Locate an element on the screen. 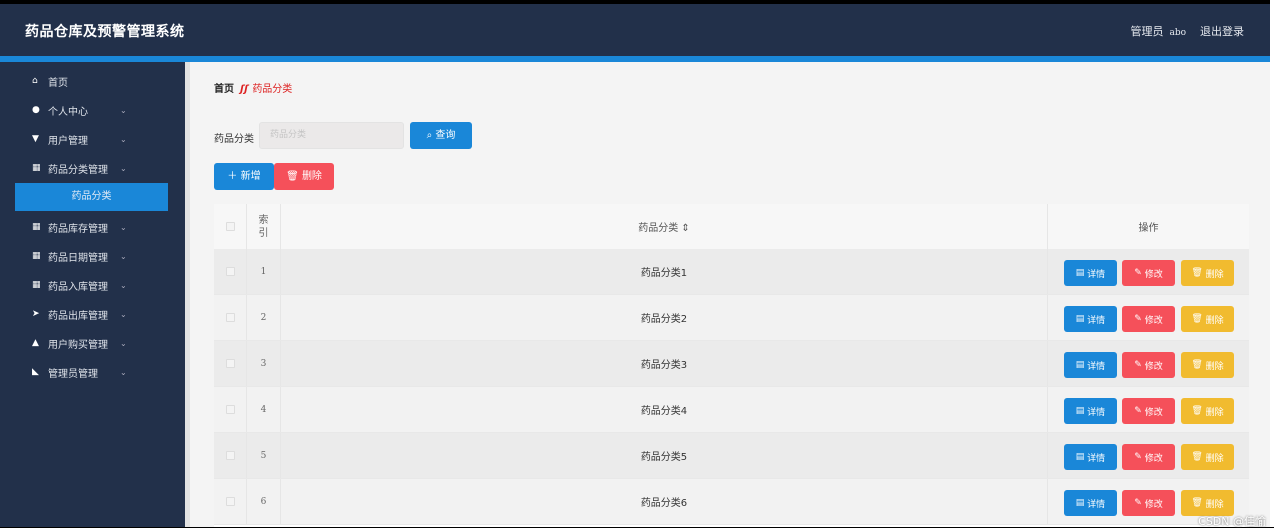 The height and width of the screenshot is (528, 1274). breadcrumb-home: 首页 is located at coordinates (224, 89).